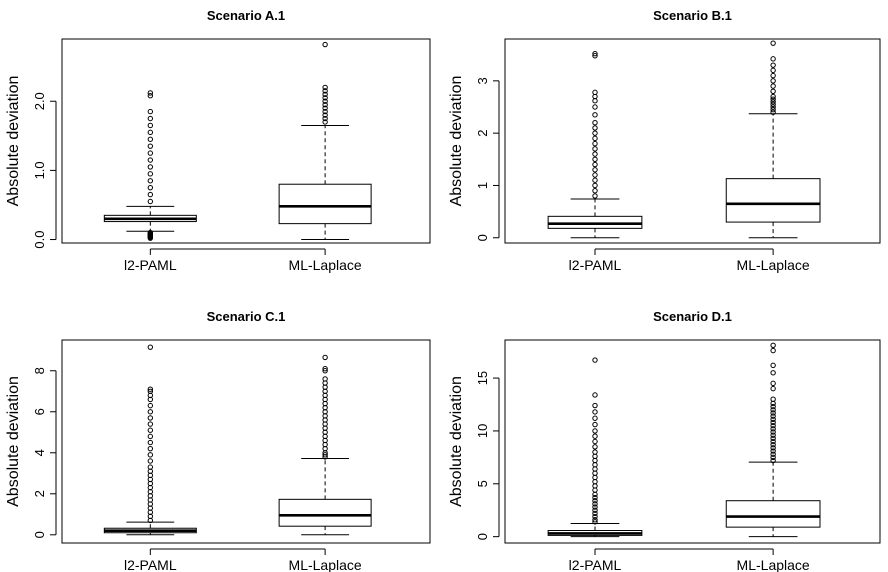  Describe the element at coordinates (39, 370) in the screenshot. I see `y-tick-label: 8` at that location.